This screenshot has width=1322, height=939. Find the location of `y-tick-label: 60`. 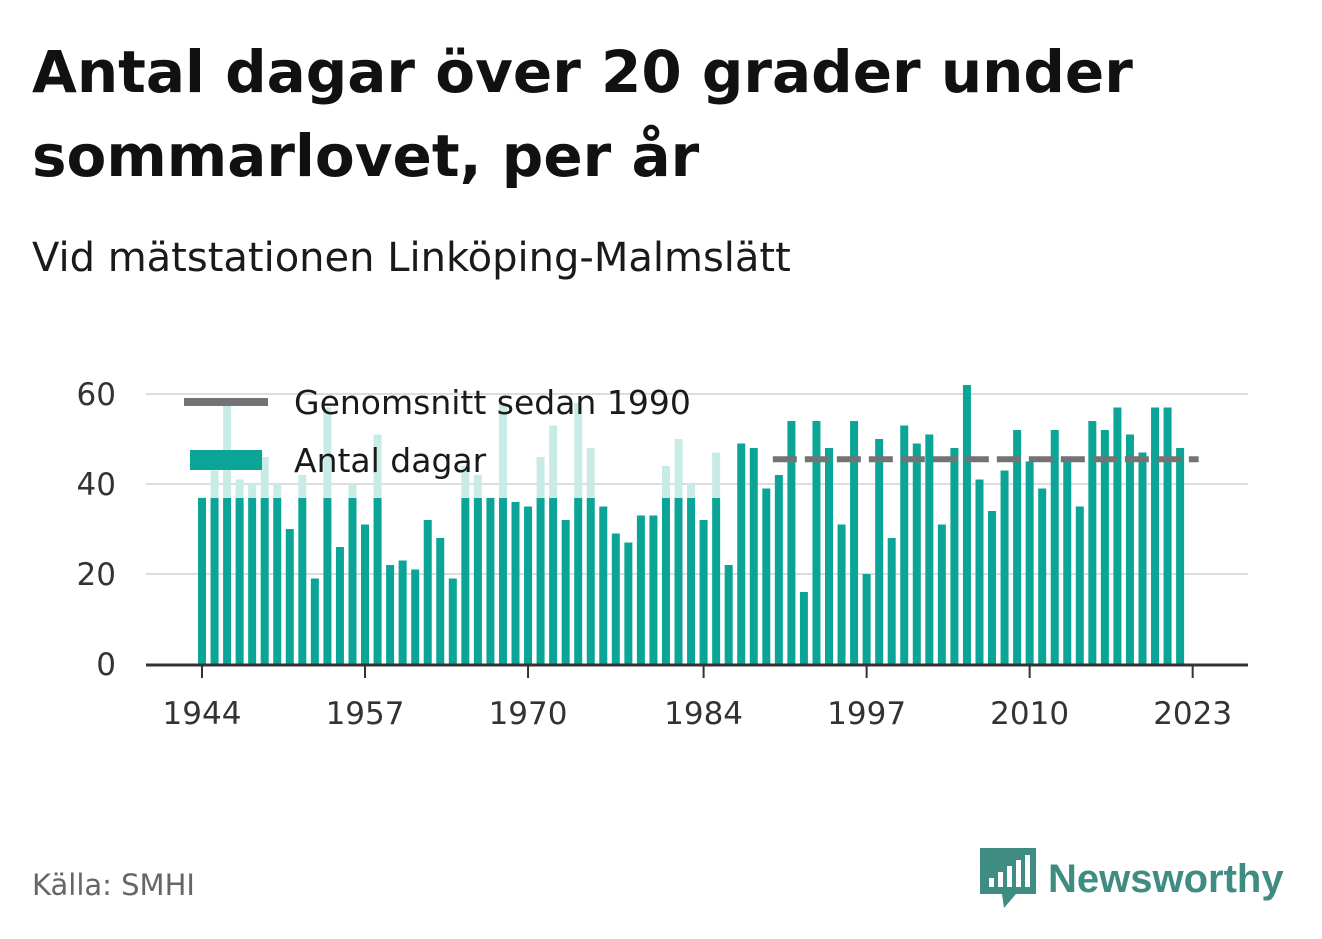

y-tick-label: 60 is located at coordinates (96, 395).